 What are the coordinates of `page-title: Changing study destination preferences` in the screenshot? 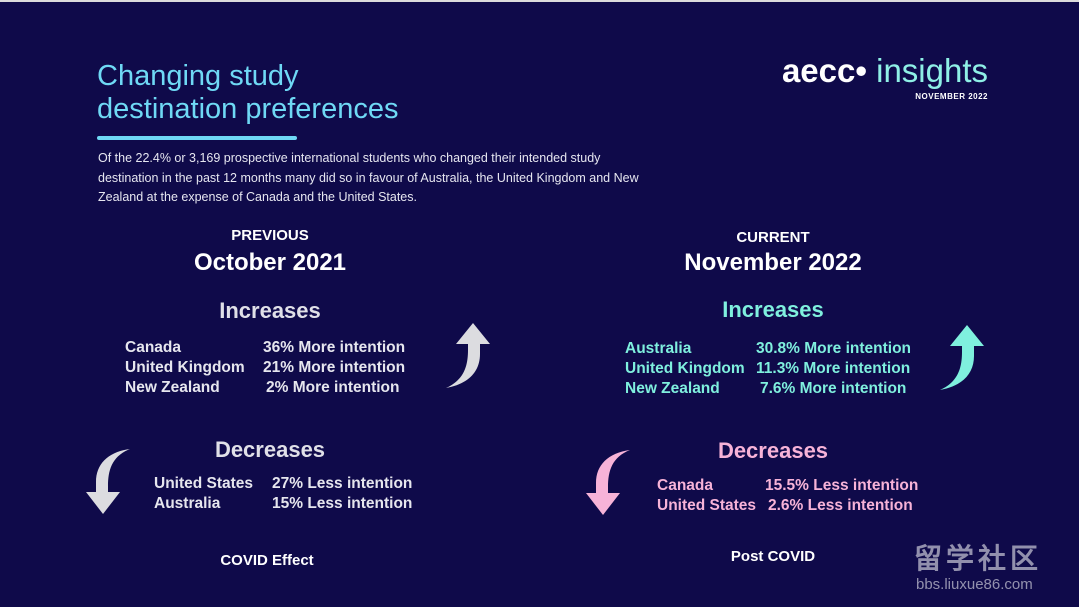 It's located at (247, 93).